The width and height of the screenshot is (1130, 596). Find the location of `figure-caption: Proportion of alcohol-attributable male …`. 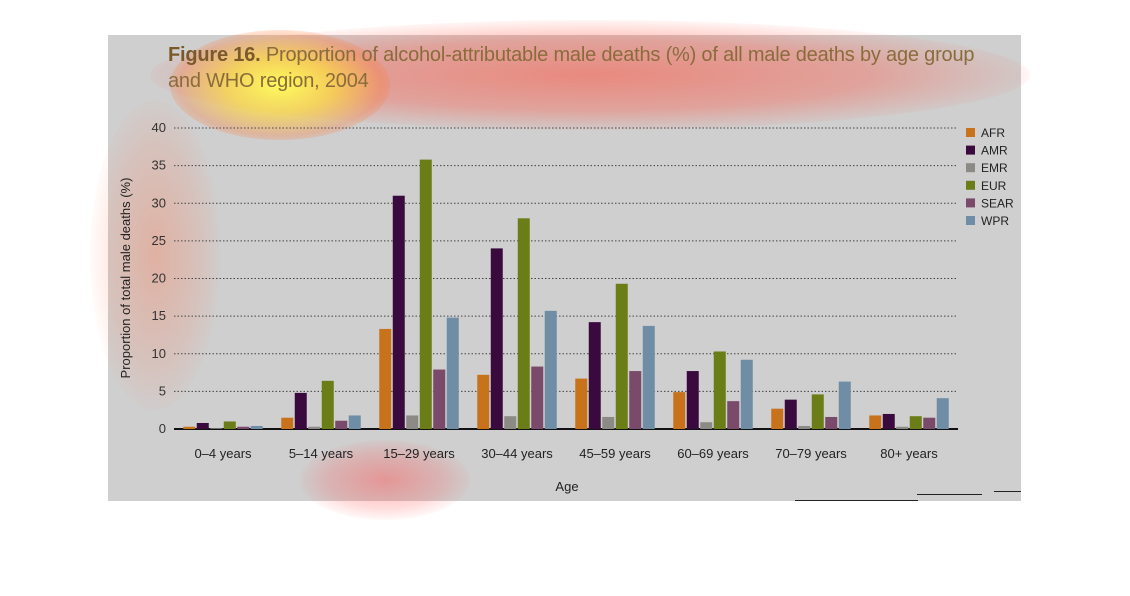

figure-caption: Proportion of alcohol-attributable male … is located at coordinates (571, 68).